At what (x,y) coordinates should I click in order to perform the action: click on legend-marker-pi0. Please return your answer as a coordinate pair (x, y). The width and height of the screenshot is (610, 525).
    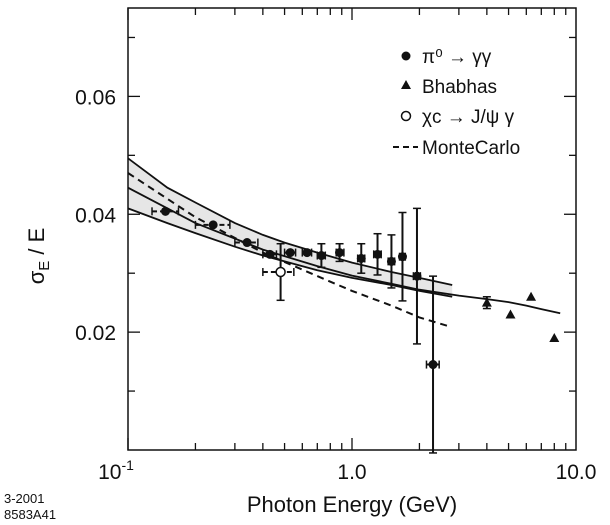
    Looking at the image, I should click on (406, 56).